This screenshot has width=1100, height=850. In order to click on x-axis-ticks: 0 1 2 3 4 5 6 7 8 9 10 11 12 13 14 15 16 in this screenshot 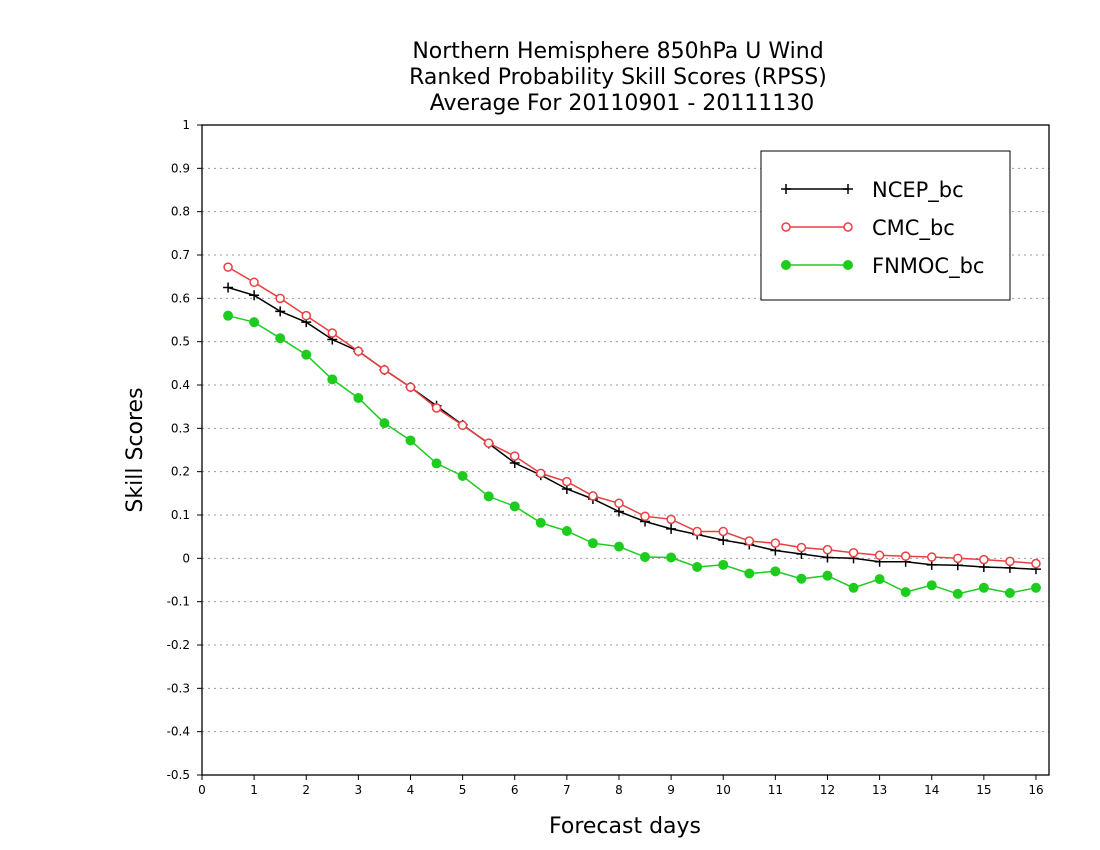, I will do `click(621, 786)`.